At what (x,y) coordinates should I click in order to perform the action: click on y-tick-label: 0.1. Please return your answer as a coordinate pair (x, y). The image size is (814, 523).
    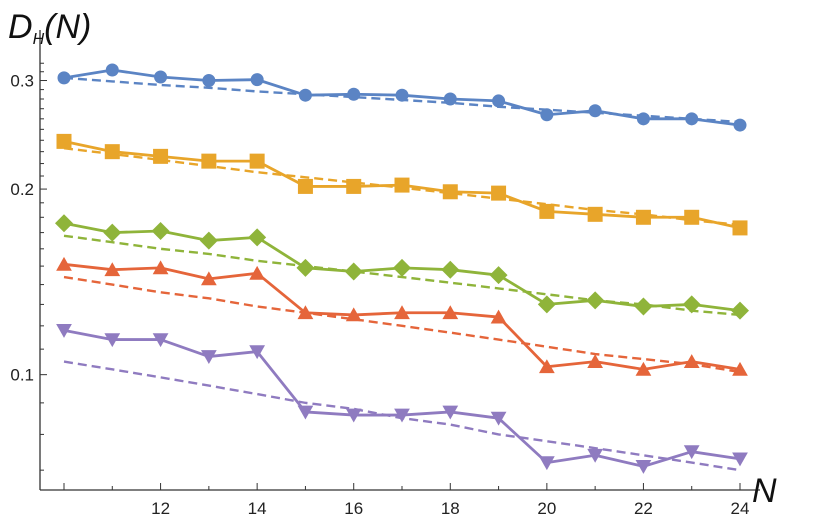
    Looking at the image, I should click on (22, 375).